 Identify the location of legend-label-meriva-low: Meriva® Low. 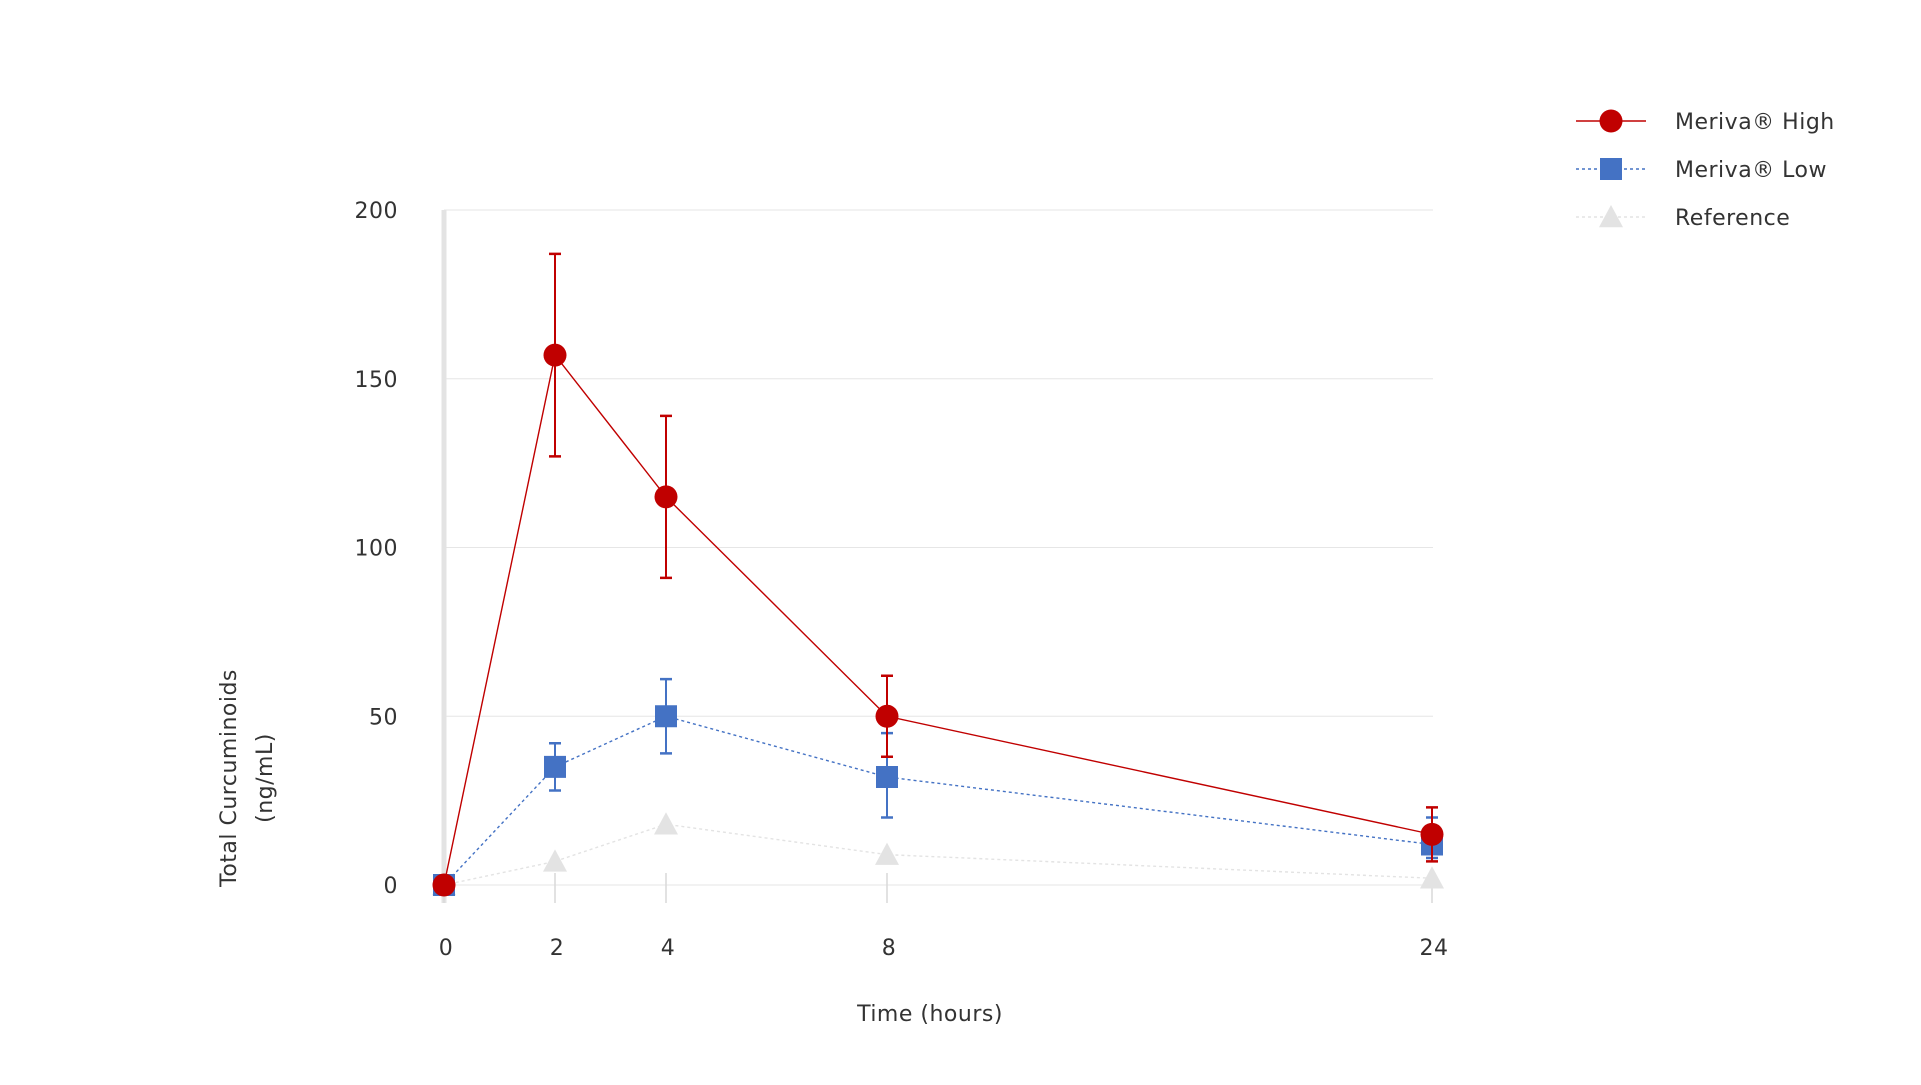
(1751, 170).